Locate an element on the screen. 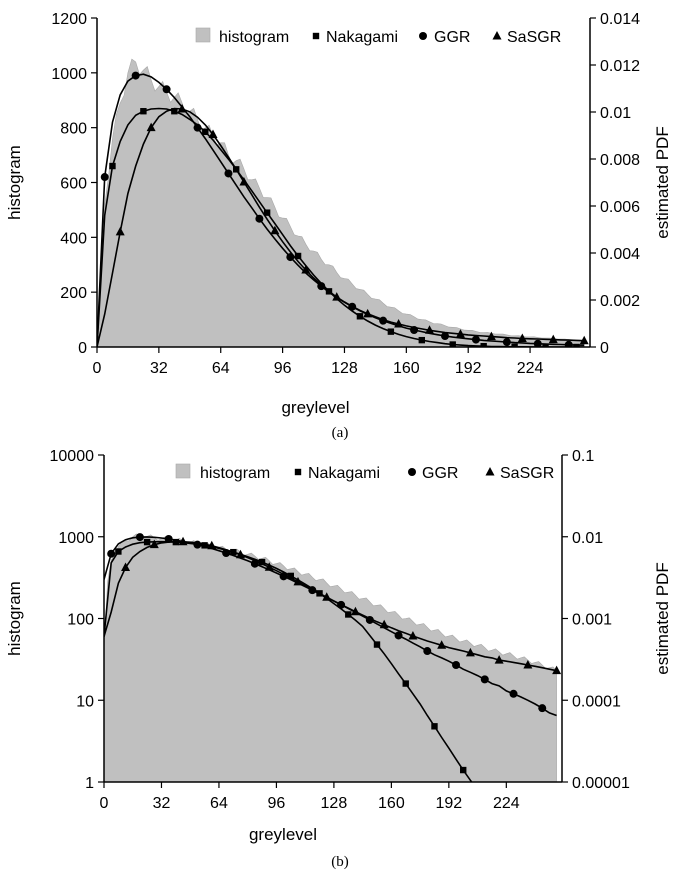  x-tick-label: 224 is located at coordinates (506, 803).